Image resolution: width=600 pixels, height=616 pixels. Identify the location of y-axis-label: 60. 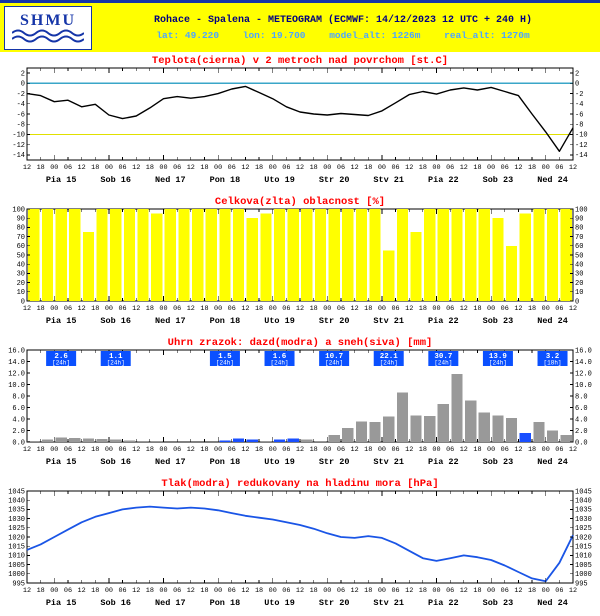
(21, 247).